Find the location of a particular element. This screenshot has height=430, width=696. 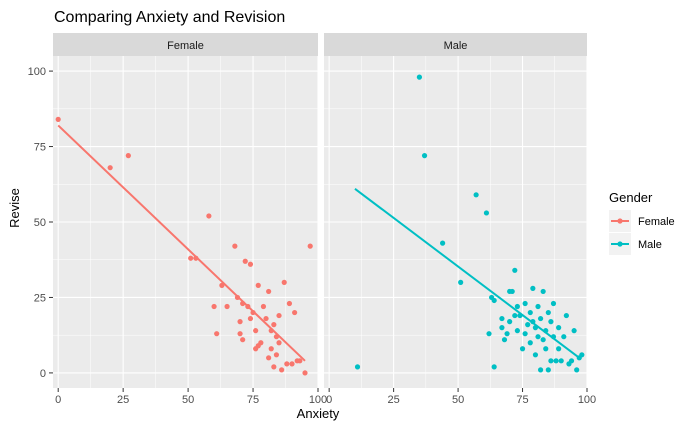

x-tick-label: 50 is located at coordinates (458, 400).